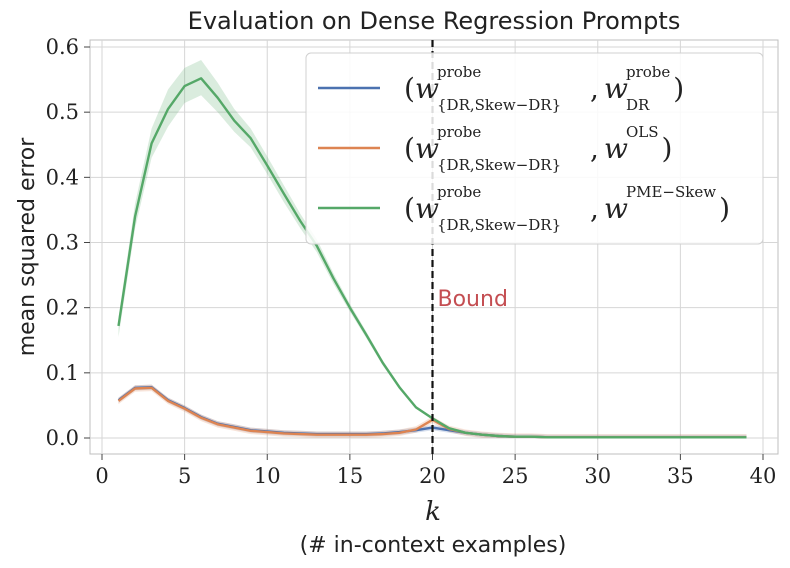 The image size is (790, 568). Describe the element at coordinates (638, 105) in the screenshot. I see `legend-subscript: DR` at that location.